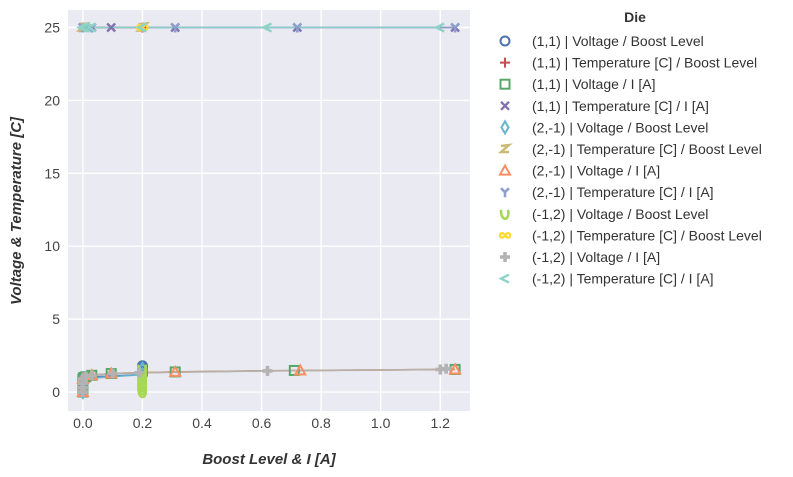 The image size is (793, 477). Describe the element at coordinates (596, 171) in the screenshot. I see `legend-label: (2,-1) | Voltage / I [A]` at that location.